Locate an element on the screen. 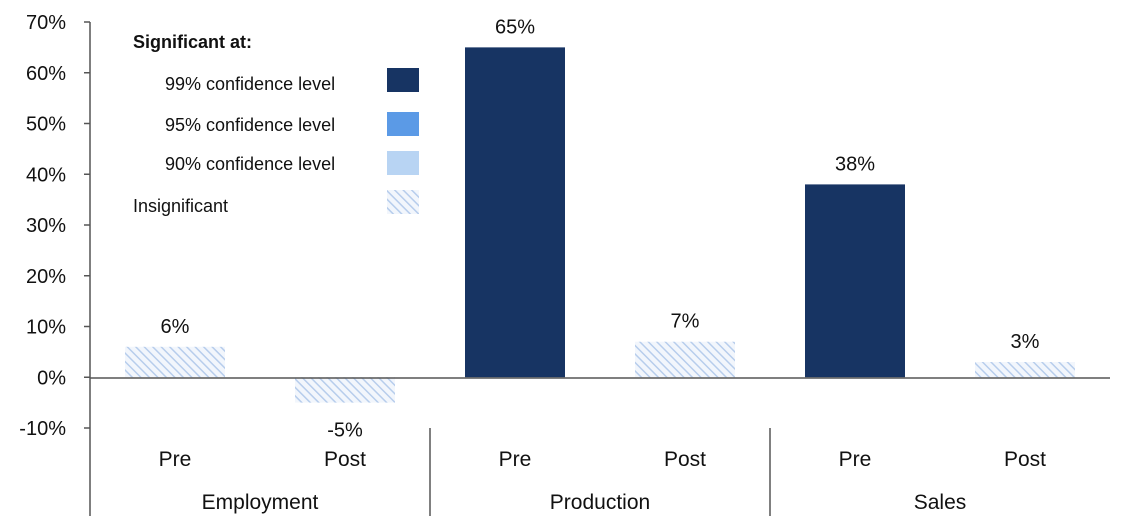 The image size is (1128, 521). y-tick-label: -10% is located at coordinates (42, 429).